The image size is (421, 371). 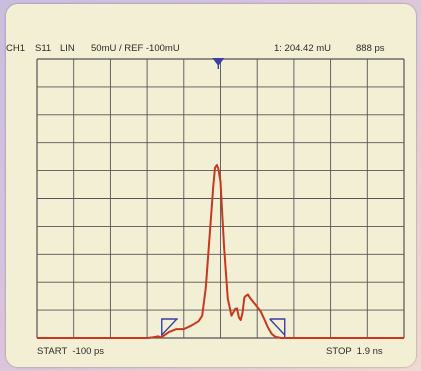 What do you see at coordinates (218, 63) in the screenshot?
I see `marker-1-flag` at bounding box center [218, 63].